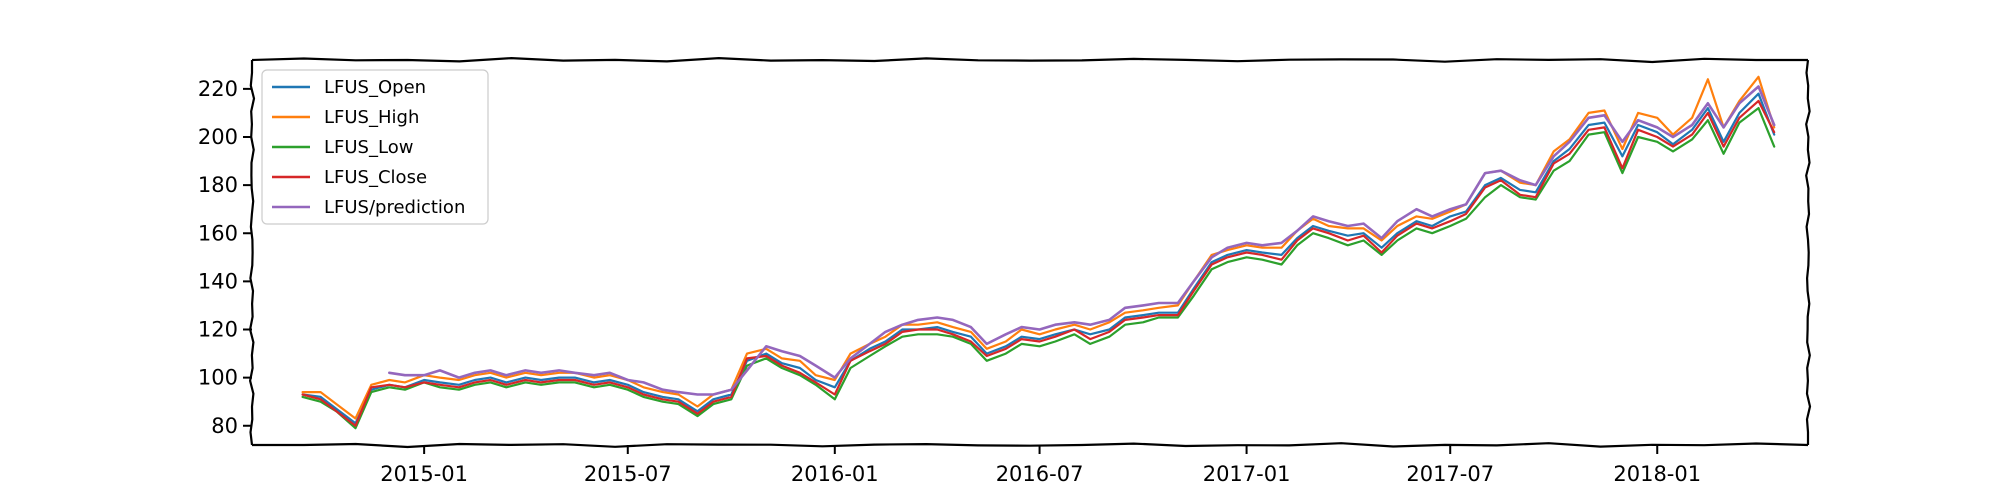 The width and height of the screenshot is (2000, 500). What do you see at coordinates (368, 147) in the screenshot?
I see `legend-entry: LFUS_Low` at bounding box center [368, 147].